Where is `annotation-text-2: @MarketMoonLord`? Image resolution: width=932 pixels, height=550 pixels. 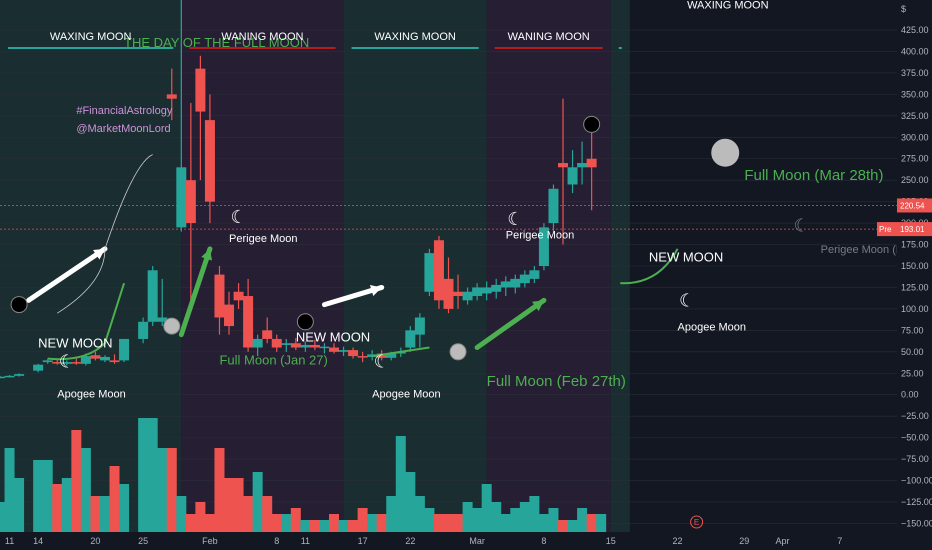
annotation-text-2: @MarketMoonLord is located at coordinates (123, 129).